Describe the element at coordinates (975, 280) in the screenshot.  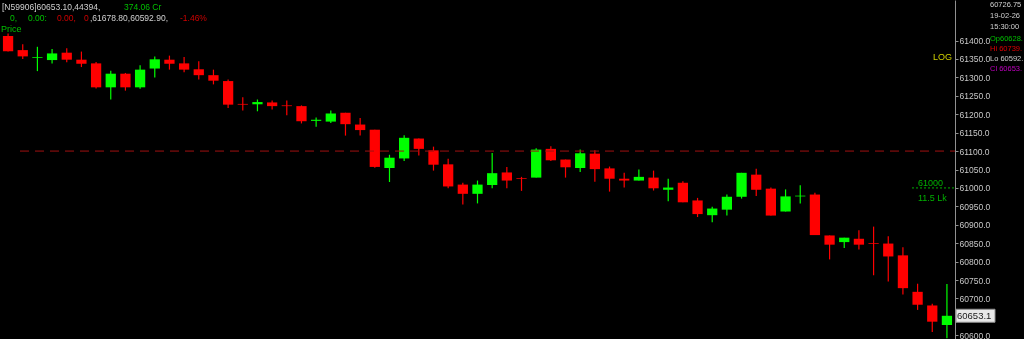
I see `y-tick-label: 60750.0` at that location.